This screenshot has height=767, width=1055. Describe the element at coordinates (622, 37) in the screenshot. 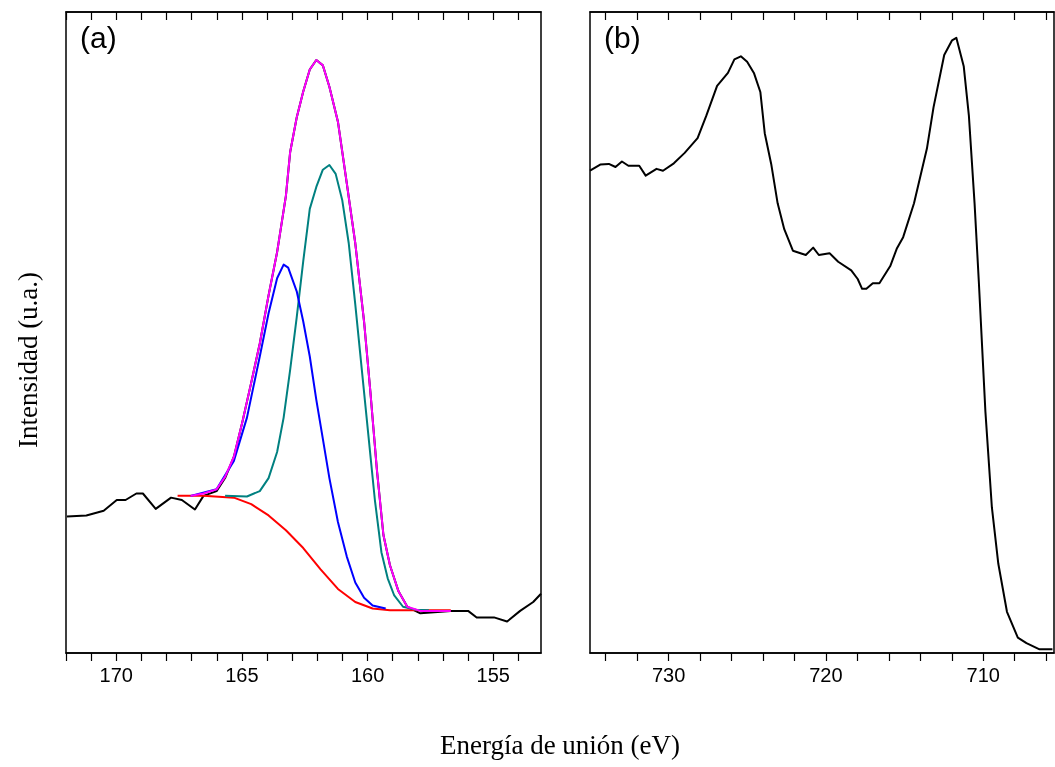

I see `annotation: (b)` at that location.